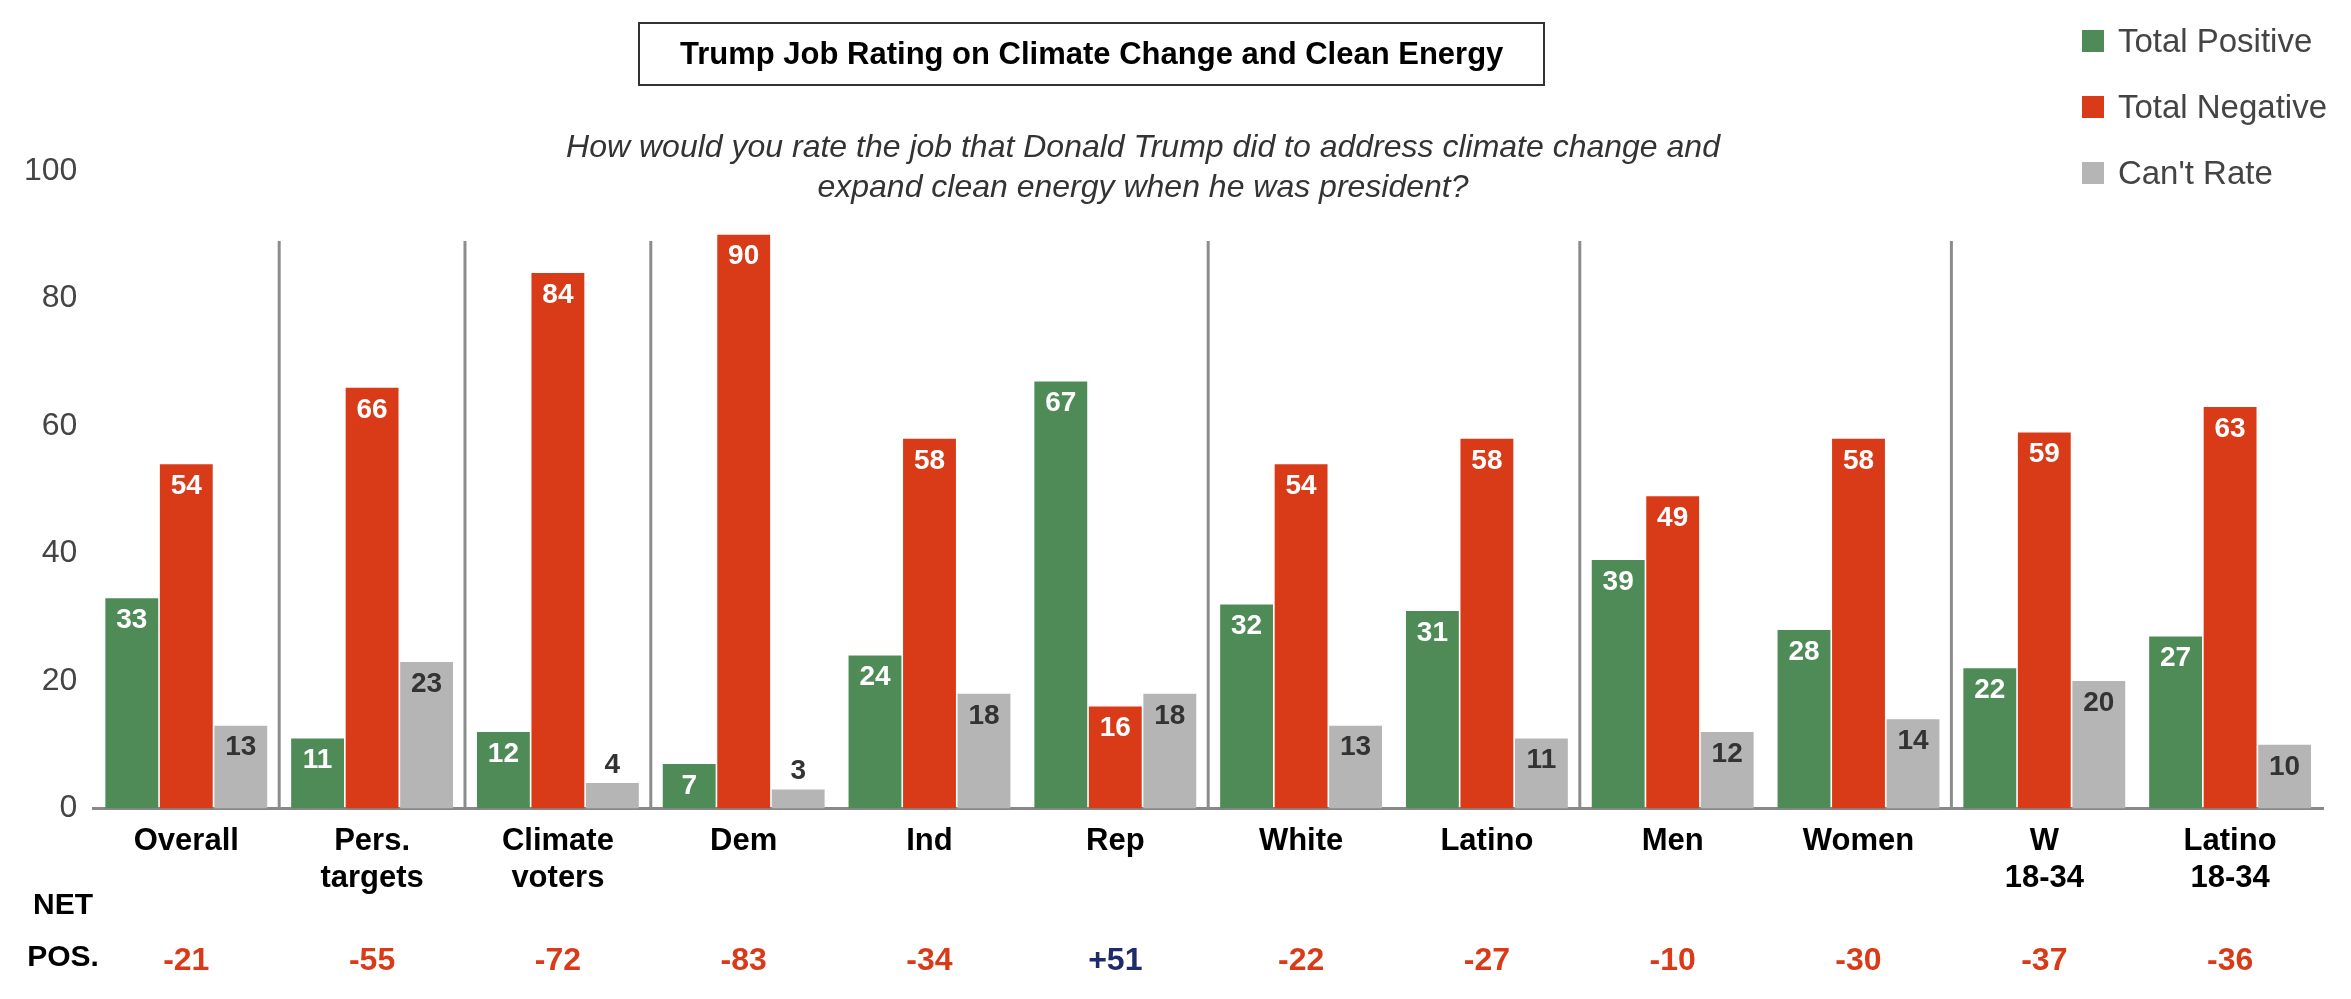 The width and height of the screenshot is (2351, 999). What do you see at coordinates (2044, 958) in the screenshot?
I see `text: -37` at bounding box center [2044, 958].